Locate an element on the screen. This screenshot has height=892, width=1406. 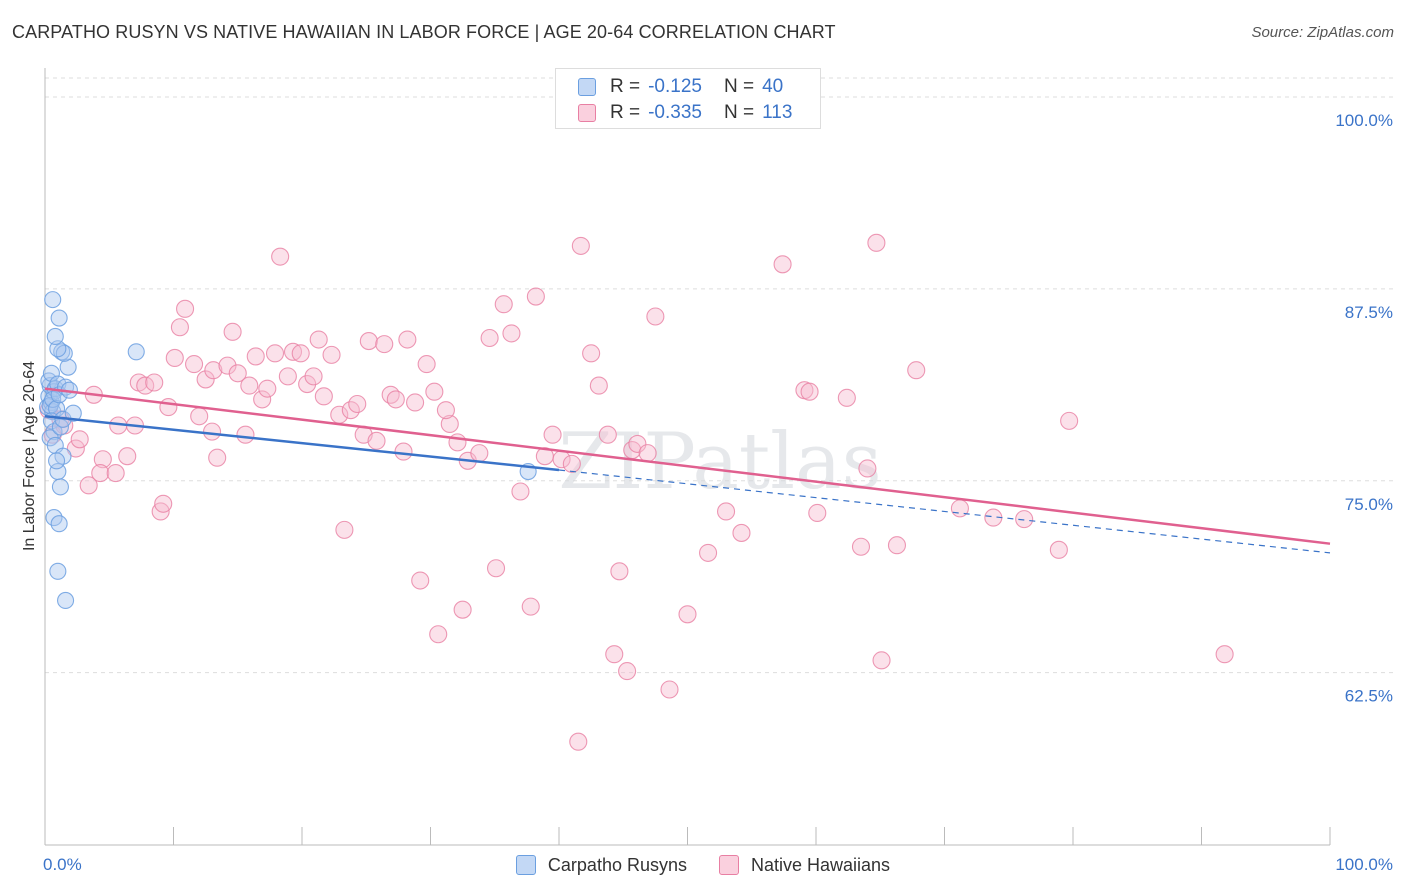
y-tick-label: 100.0% is located at coordinates (1364, 120).